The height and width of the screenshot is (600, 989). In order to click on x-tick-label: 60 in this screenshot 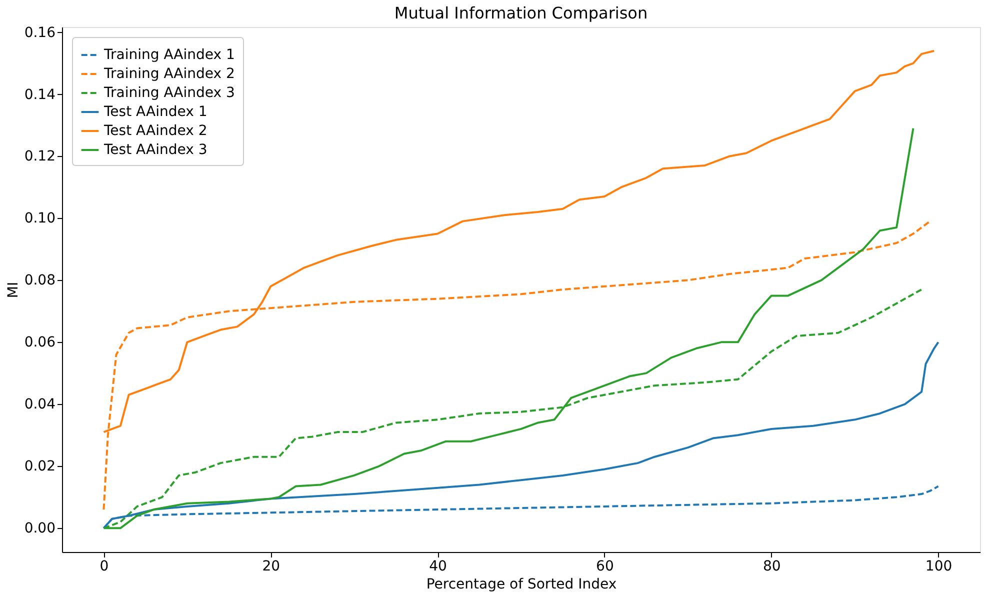, I will do `click(605, 566)`.